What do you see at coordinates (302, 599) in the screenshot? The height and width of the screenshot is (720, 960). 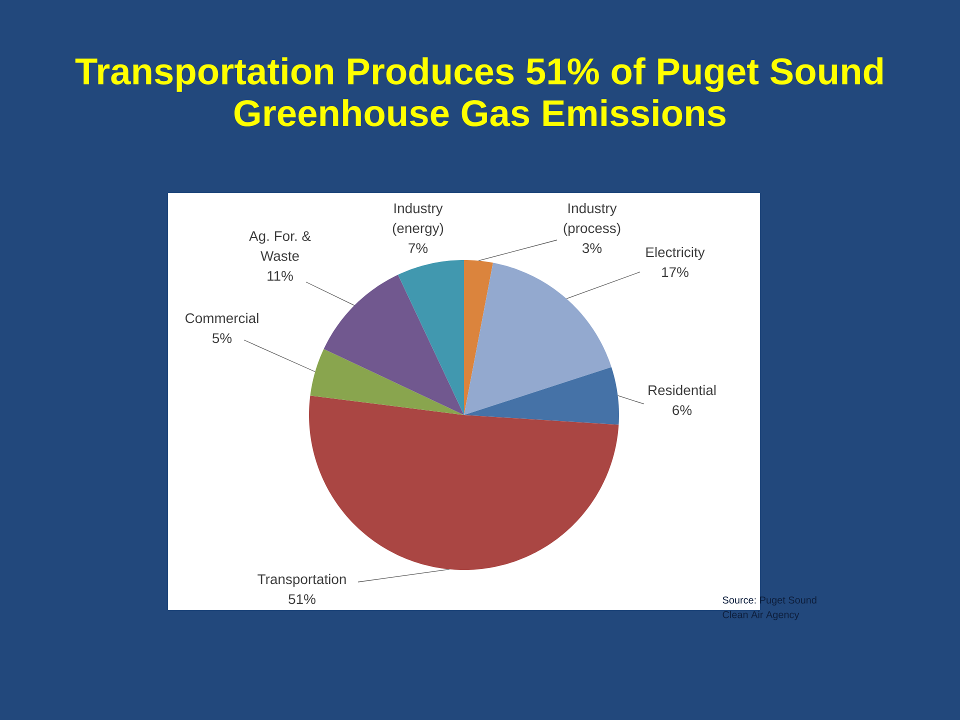 I see `data-label: 51%` at bounding box center [302, 599].